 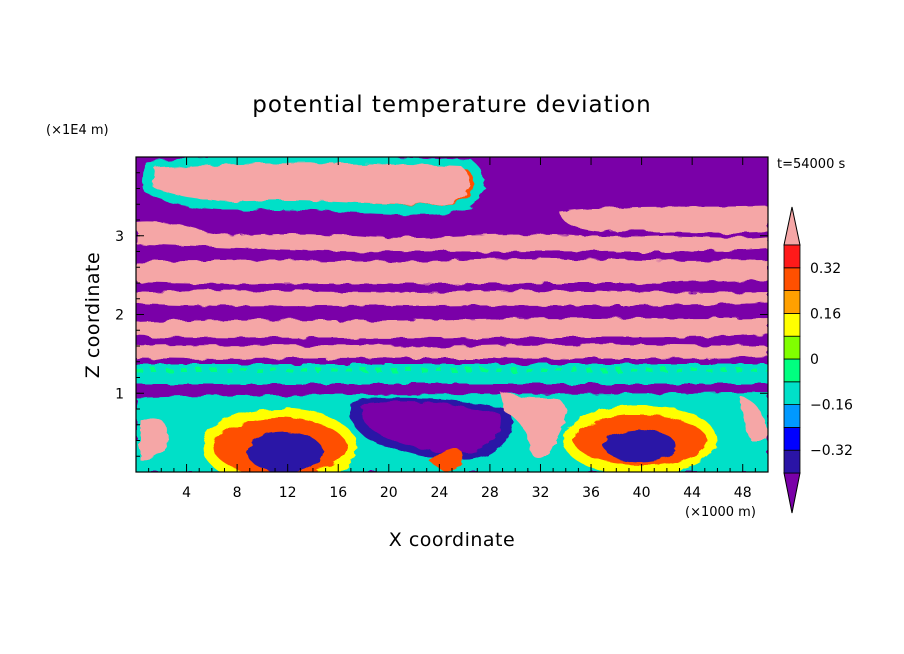 What do you see at coordinates (431, 427) in the screenshot?
I see `cold-pool-center-core` at bounding box center [431, 427].